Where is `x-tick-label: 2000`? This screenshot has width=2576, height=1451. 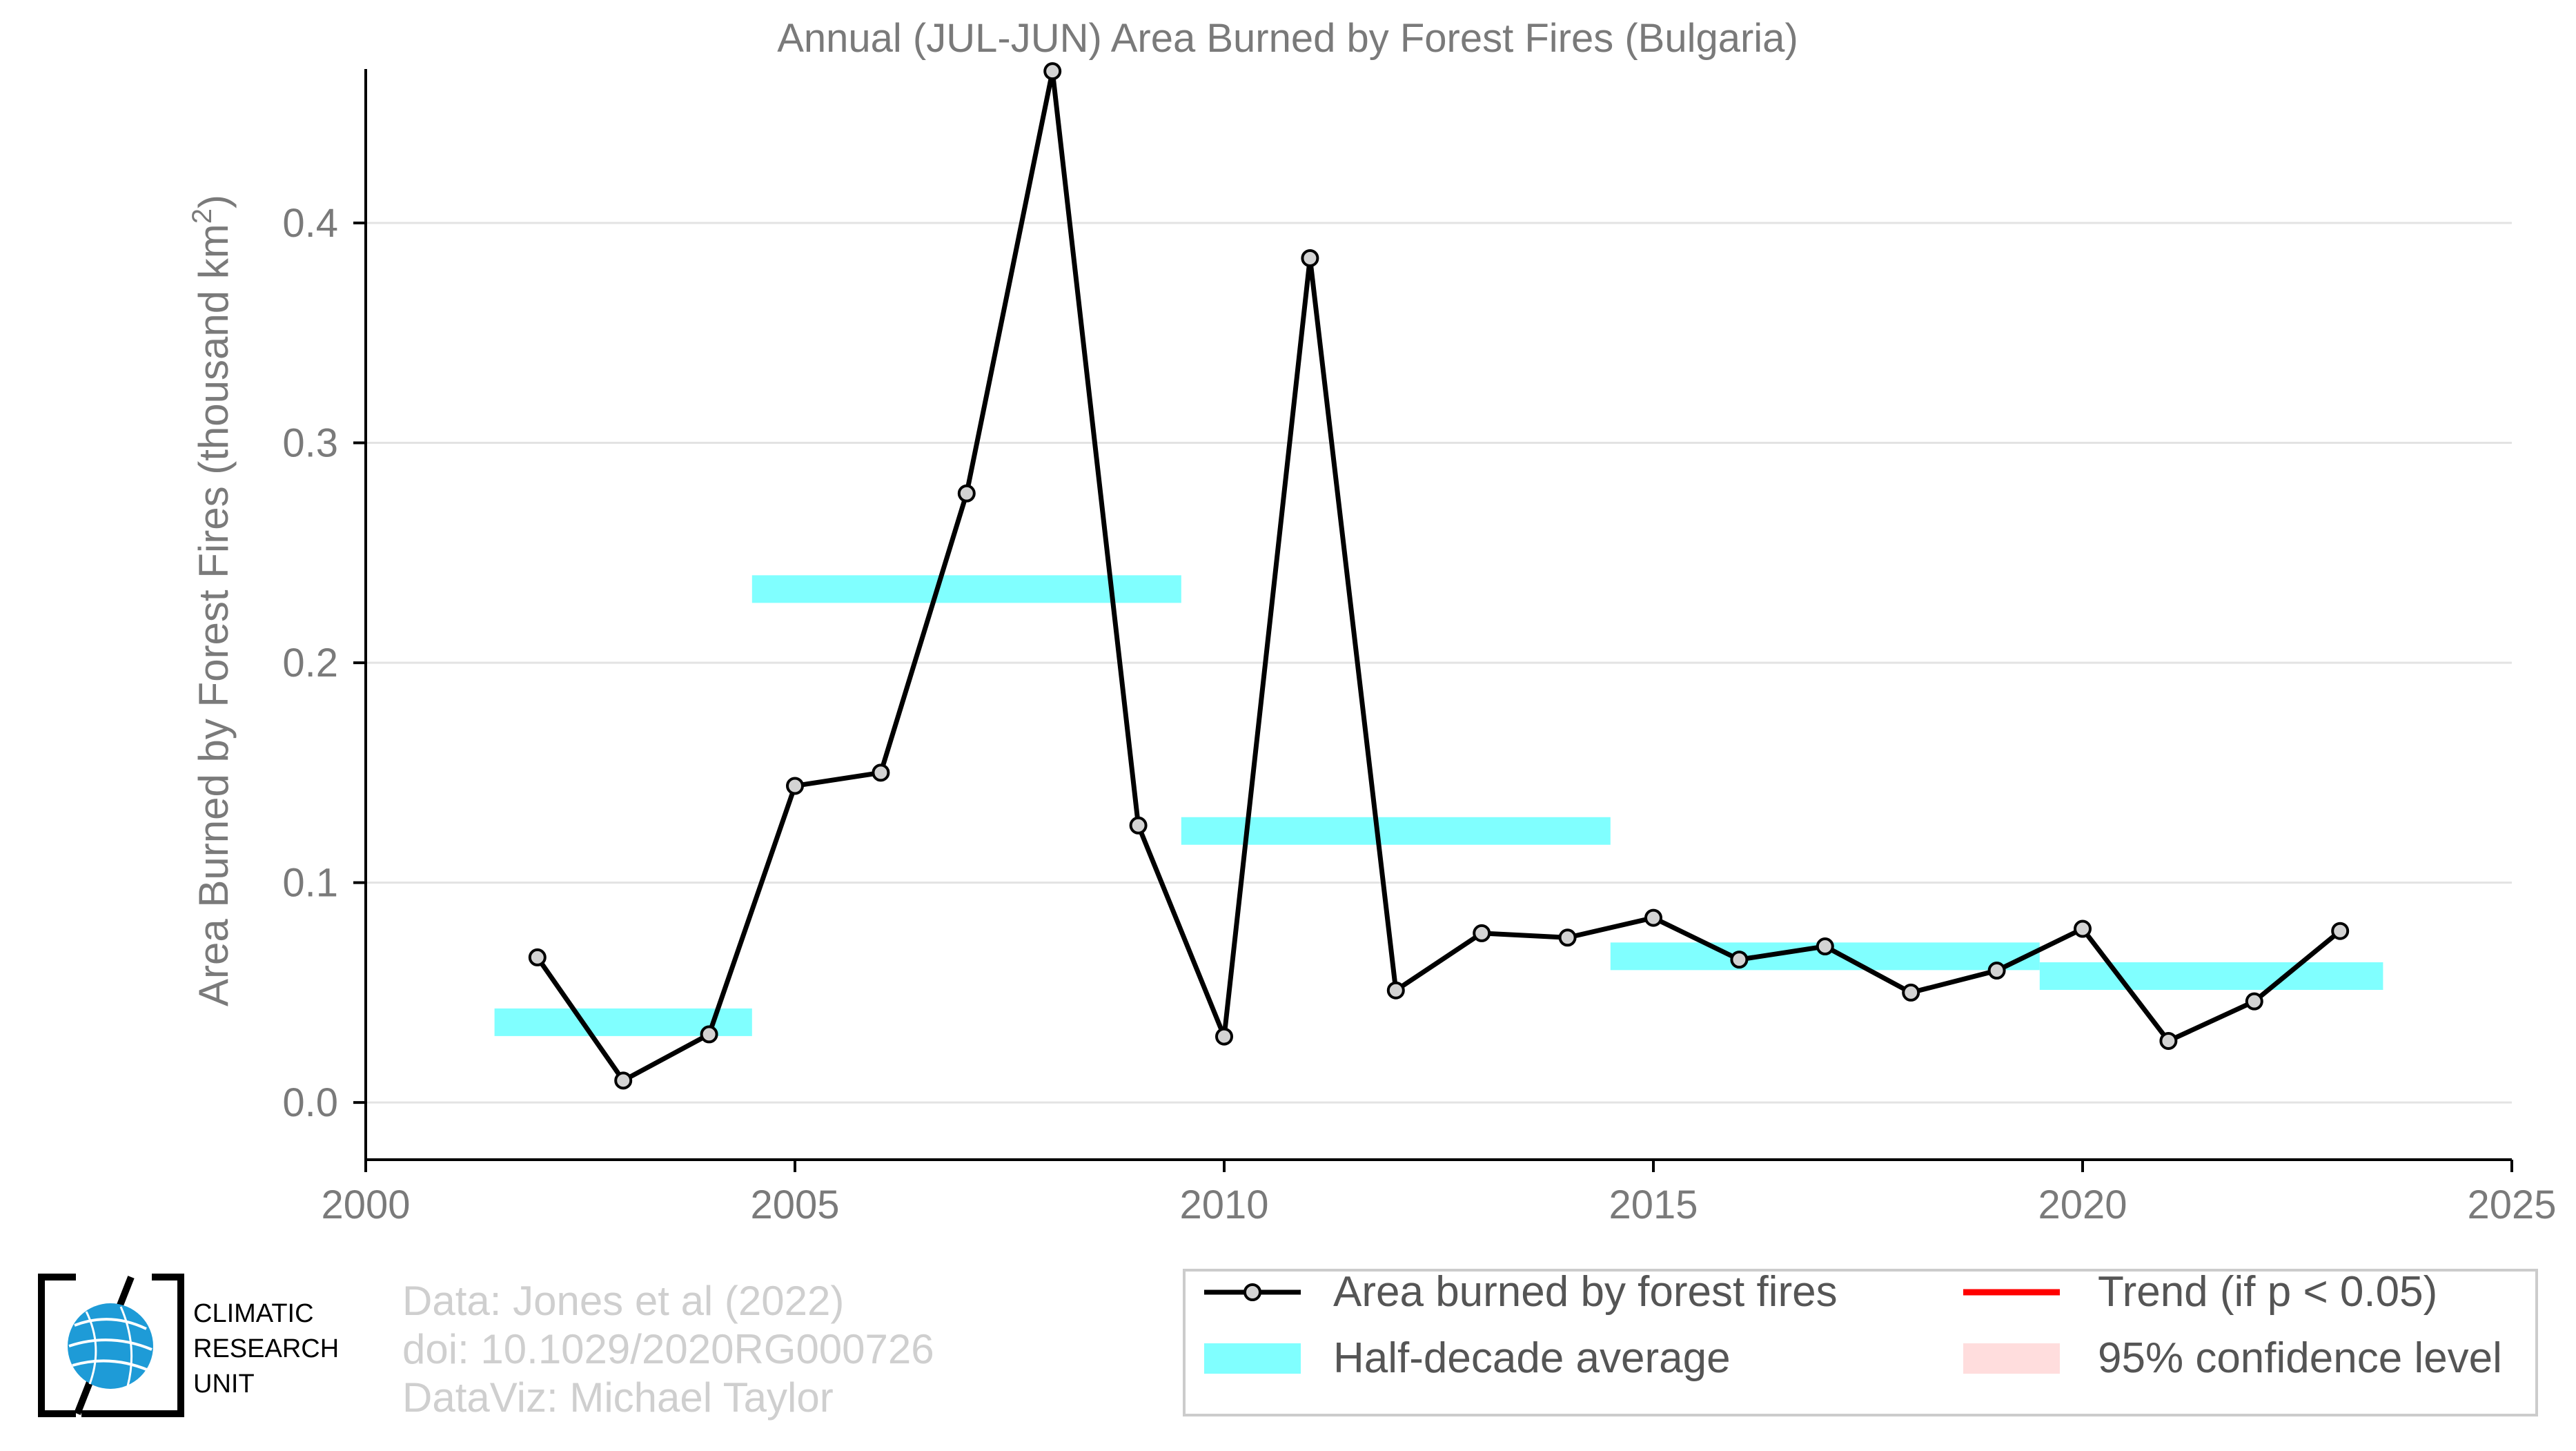
x-tick-label: 2000 is located at coordinates (365, 1204).